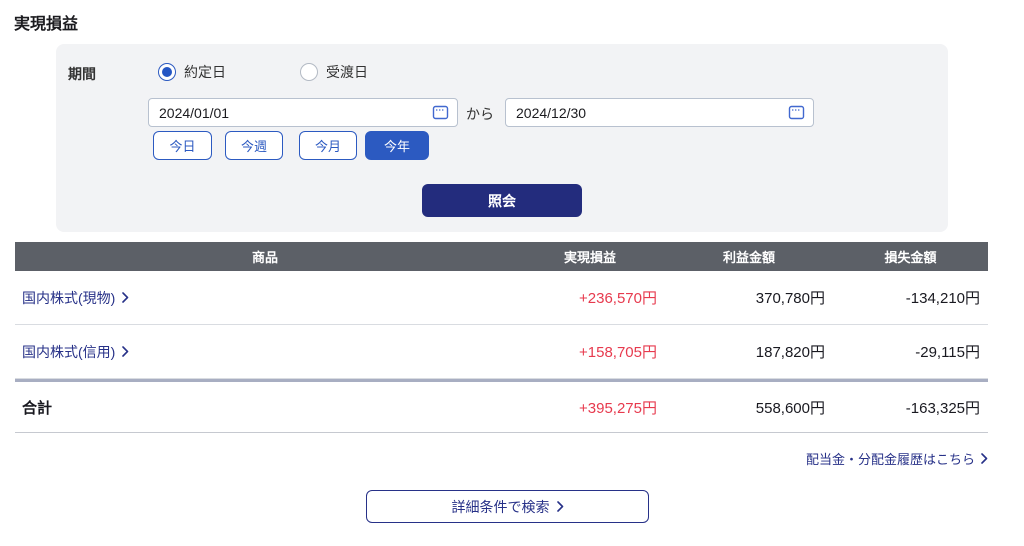  Describe the element at coordinates (501, 352) in the screenshot. I see `table-row: 国内株式(信用) +158,705円 187,820円 -29,115円` at that location.